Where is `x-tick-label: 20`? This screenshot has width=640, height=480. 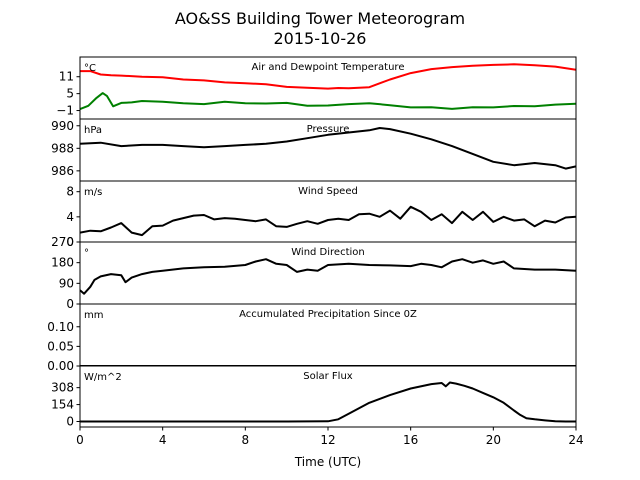
x-tick-label: 20 is located at coordinates (493, 440).